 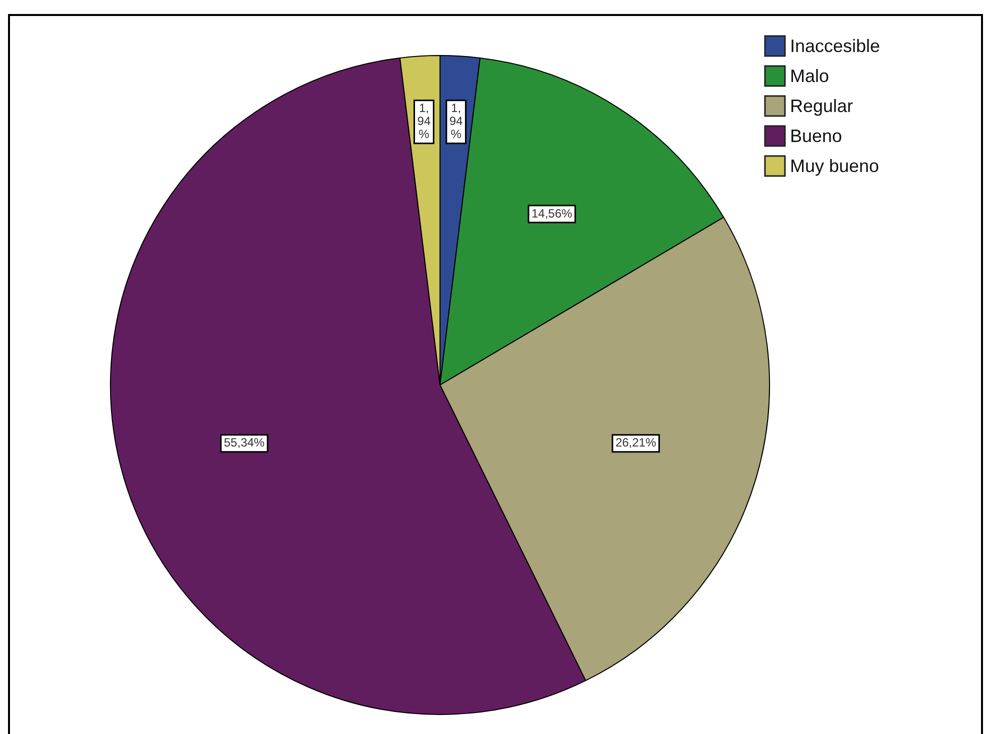 What do you see at coordinates (244, 443) in the screenshot?
I see `data-label: 55,34%` at bounding box center [244, 443].